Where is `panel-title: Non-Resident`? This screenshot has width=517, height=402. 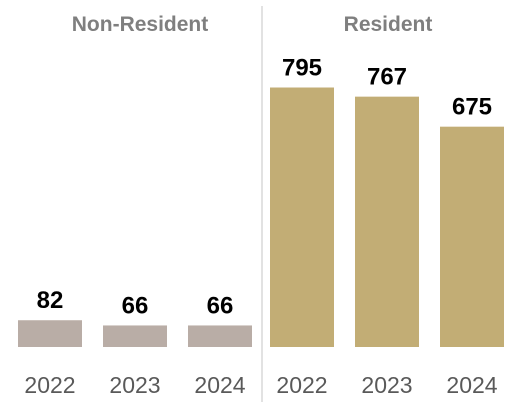 panel-title: Non-Resident is located at coordinates (140, 24).